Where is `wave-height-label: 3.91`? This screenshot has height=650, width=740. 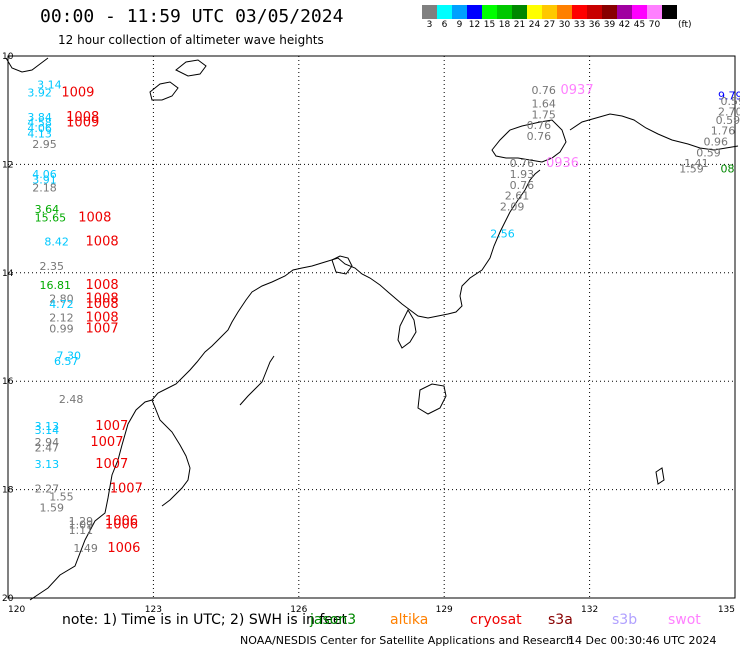 wave-height-label: 3.91 is located at coordinates (44, 179).